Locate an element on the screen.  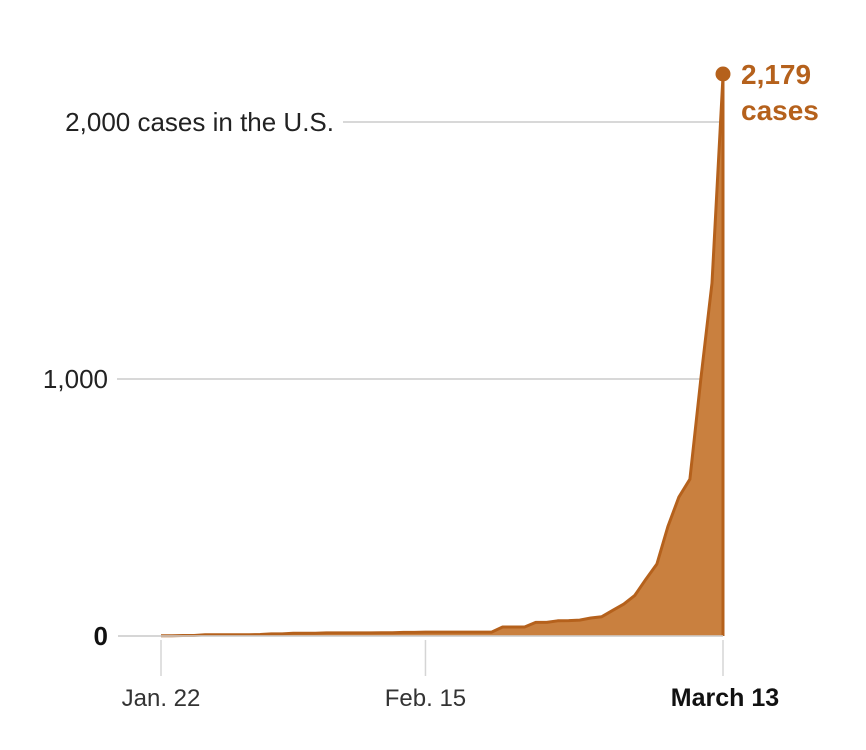
latest-value-dot is located at coordinates (723, 74).